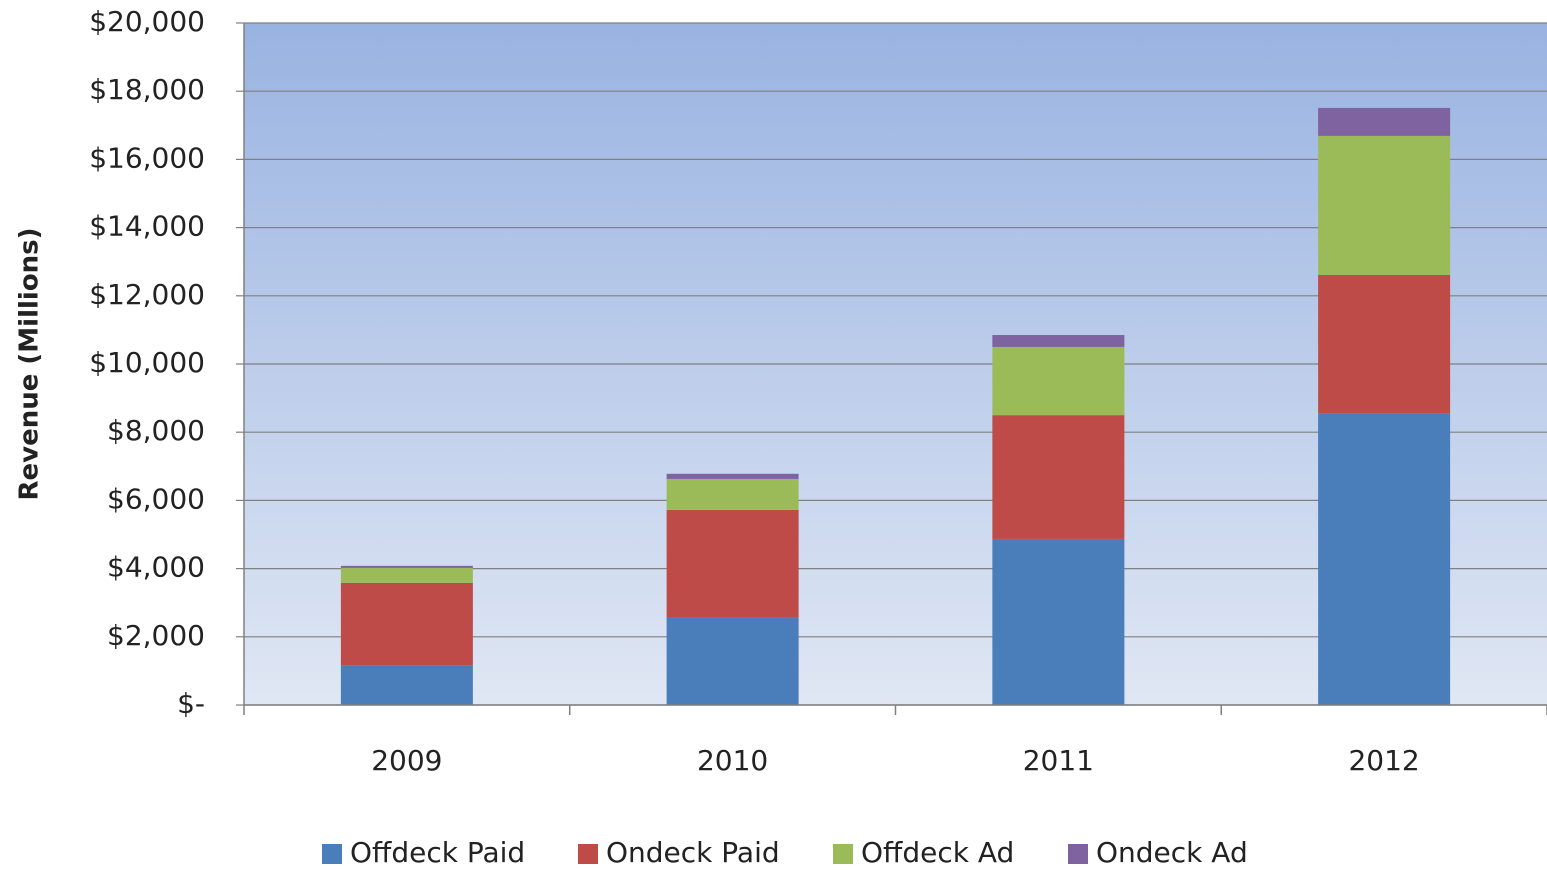 The height and width of the screenshot is (870, 1547). Describe the element at coordinates (191, 703) in the screenshot. I see `y-tick-label: $-` at that location.